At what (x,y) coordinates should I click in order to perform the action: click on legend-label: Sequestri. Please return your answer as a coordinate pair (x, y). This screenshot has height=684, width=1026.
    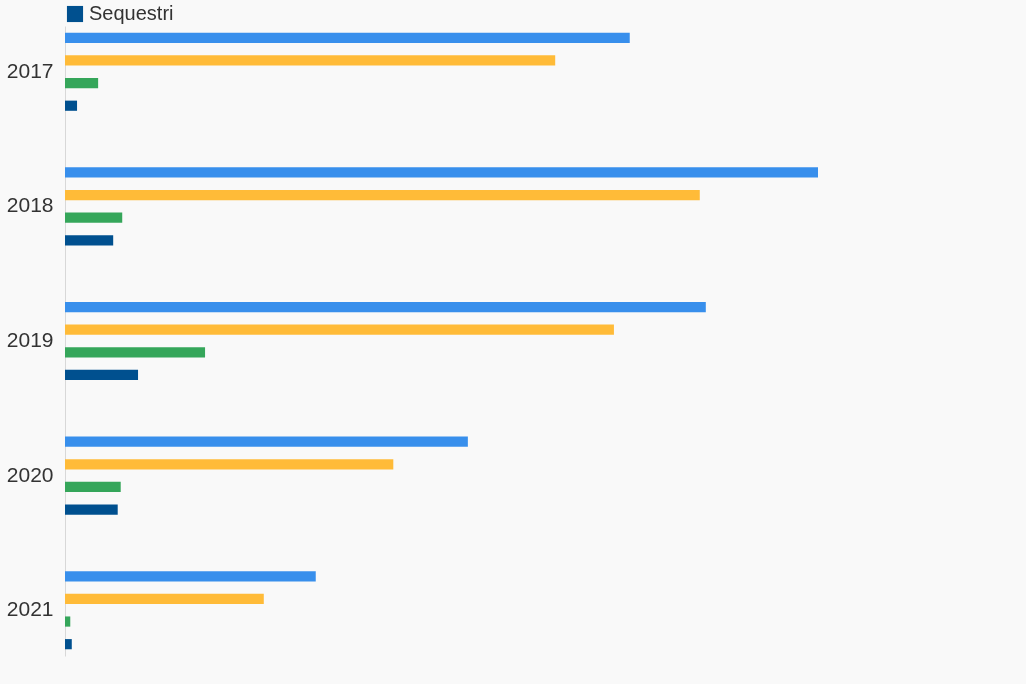
    Looking at the image, I should click on (131, 13).